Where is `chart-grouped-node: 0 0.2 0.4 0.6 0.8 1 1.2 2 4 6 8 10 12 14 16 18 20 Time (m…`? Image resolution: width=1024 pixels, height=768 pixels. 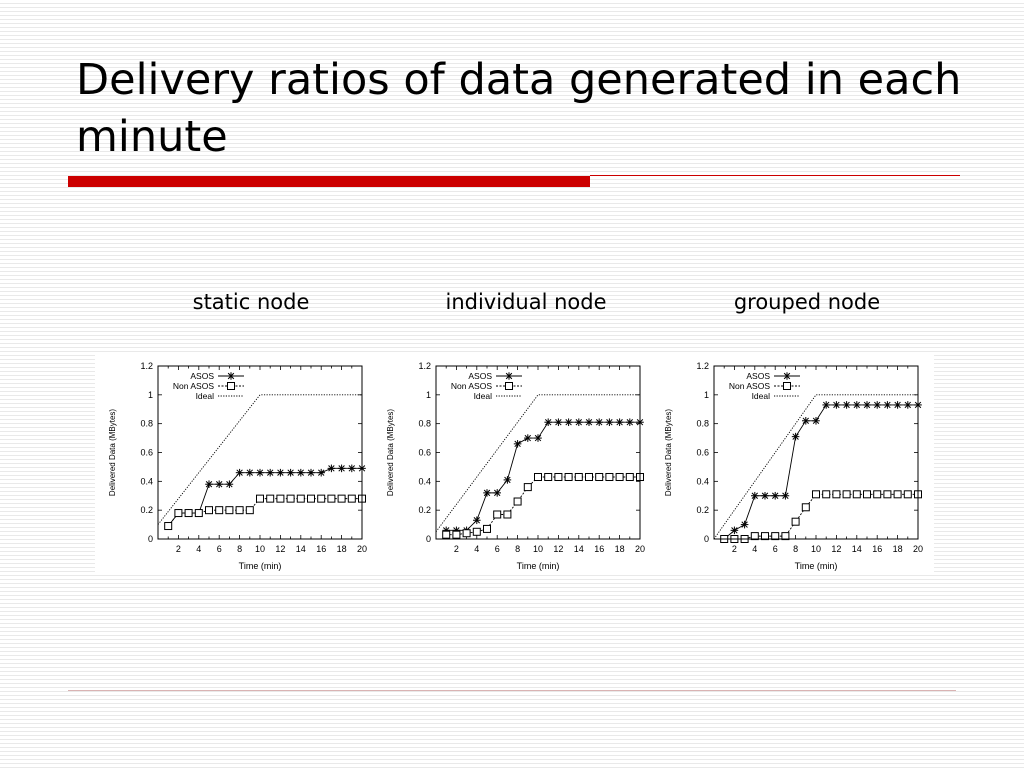 chart-grouped-node: 0 0.2 0.4 0.6 0.8 1 1.2 2 4 6 8 10 12 14 16 18 20 Time (m… is located at coordinates (792, 463).